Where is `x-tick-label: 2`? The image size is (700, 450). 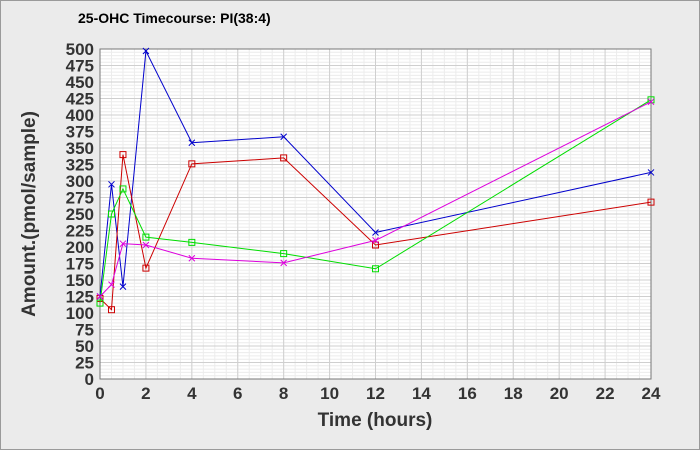 x-tick-label: 2 is located at coordinates (145, 393).